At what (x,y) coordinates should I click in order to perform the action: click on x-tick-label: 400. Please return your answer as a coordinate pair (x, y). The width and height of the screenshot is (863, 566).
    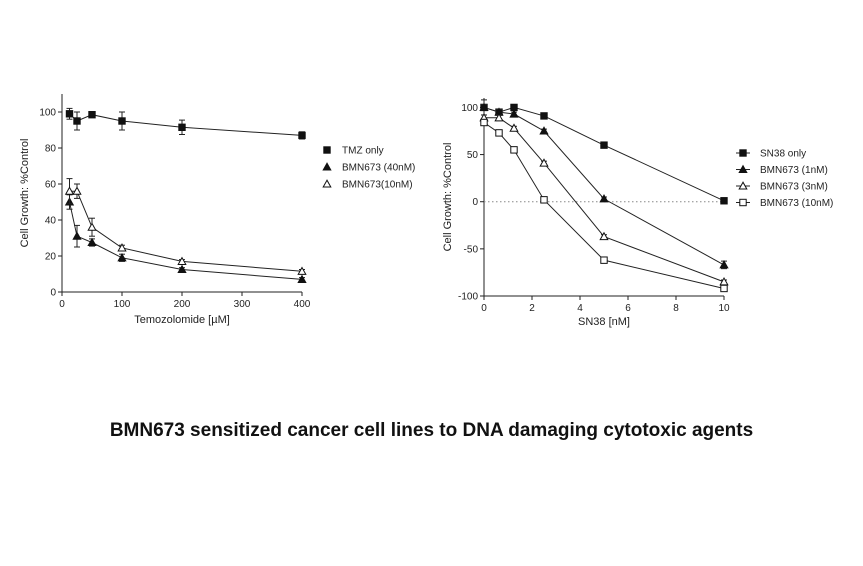
    Looking at the image, I should click on (302, 304).